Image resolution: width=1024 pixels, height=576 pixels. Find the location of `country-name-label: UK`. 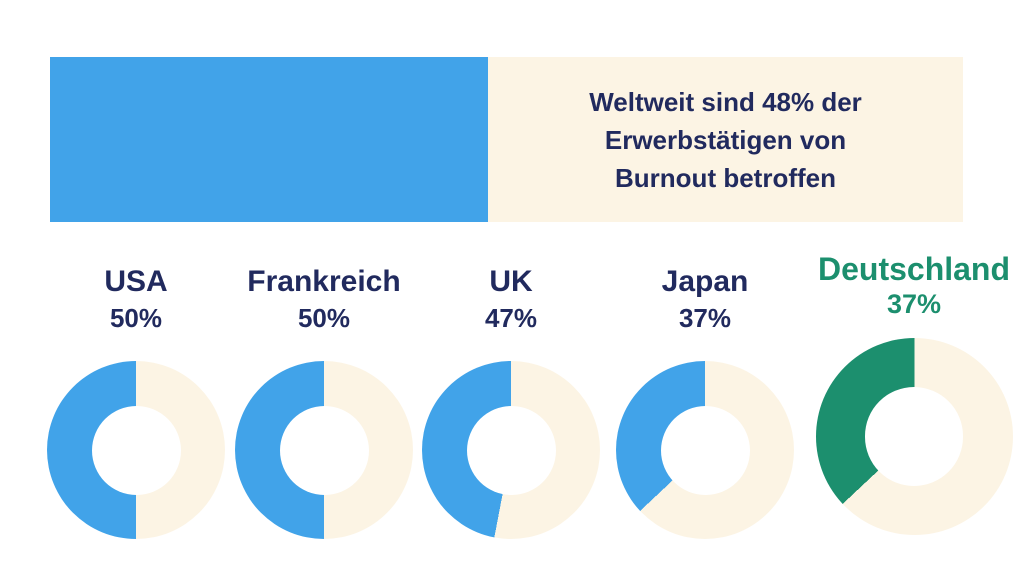

country-name-label: UK is located at coordinates (511, 281).